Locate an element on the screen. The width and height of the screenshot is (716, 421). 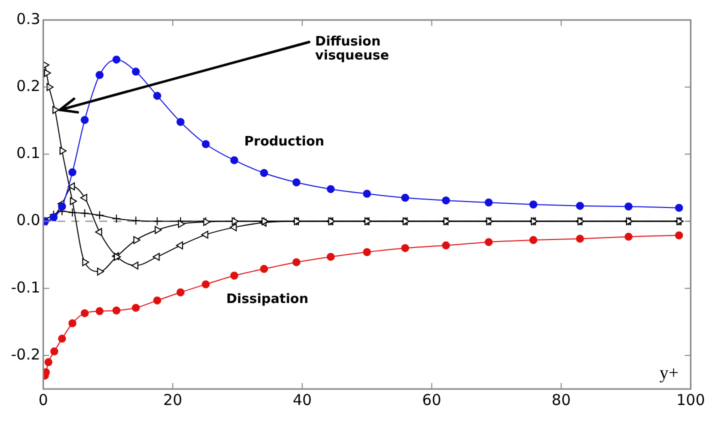
series-label: Production is located at coordinates (284, 142).